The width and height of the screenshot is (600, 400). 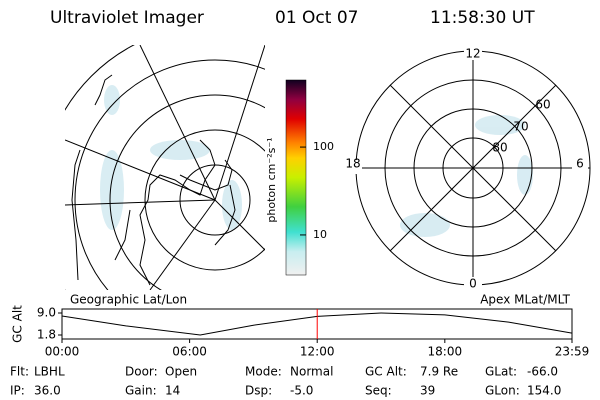 What do you see at coordinates (49, 372) in the screenshot?
I see `status-value: LBHL` at bounding box center [49, 372].